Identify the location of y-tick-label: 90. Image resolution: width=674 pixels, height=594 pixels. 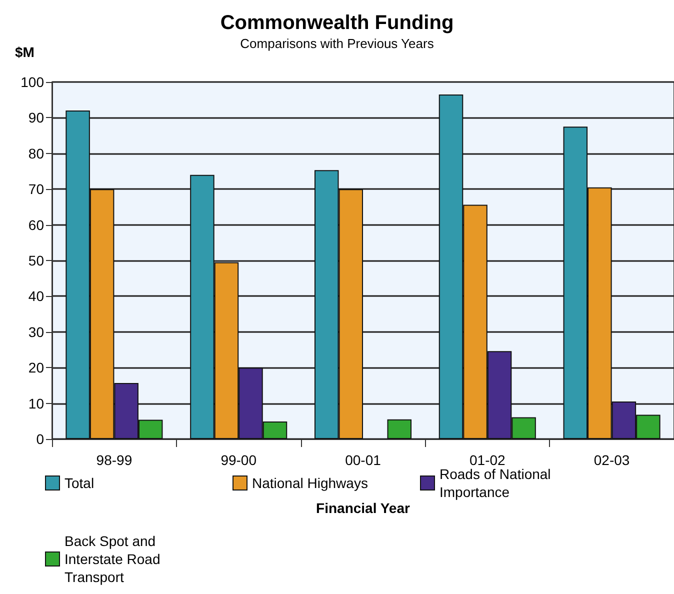
(36, 118).